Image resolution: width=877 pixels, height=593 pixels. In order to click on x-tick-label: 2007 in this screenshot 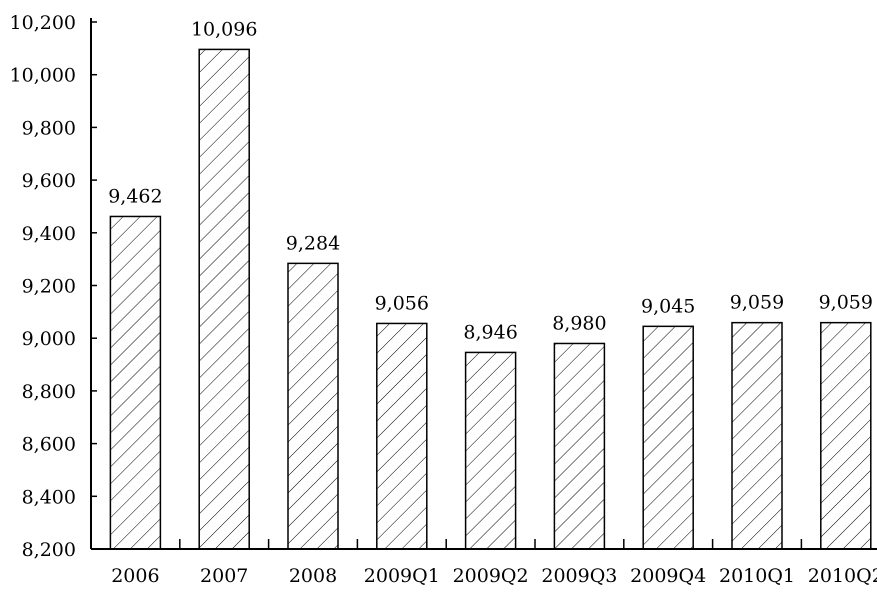, I will do `click(224, 576)`.